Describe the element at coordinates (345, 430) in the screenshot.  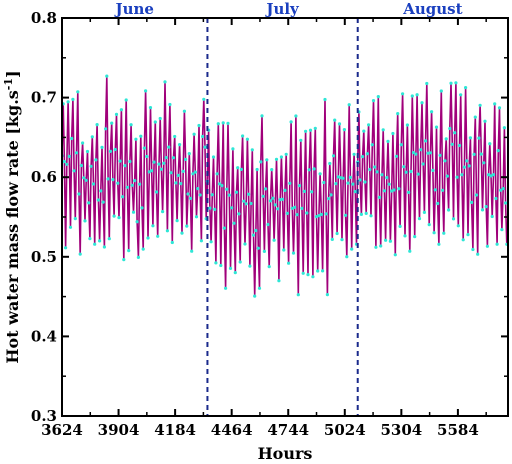
I see `x-tick-label: 5024` at that location.